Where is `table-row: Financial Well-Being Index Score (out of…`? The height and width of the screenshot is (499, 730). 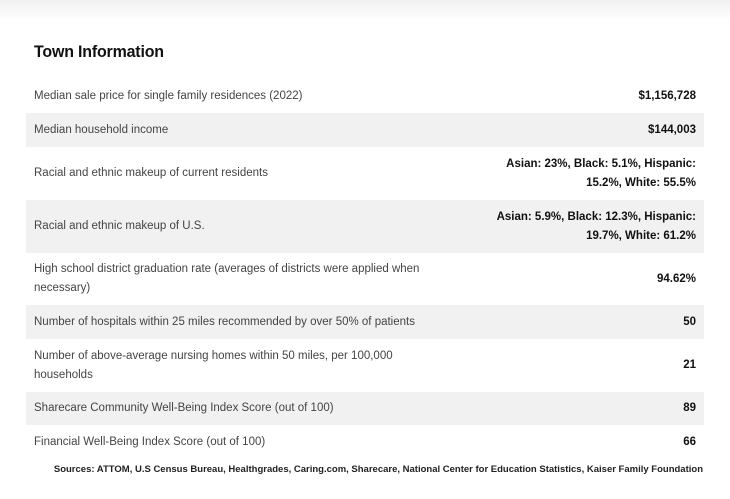 table-row: Financial Well-Being Index Score (out of… is located at coordinates (365, 442).